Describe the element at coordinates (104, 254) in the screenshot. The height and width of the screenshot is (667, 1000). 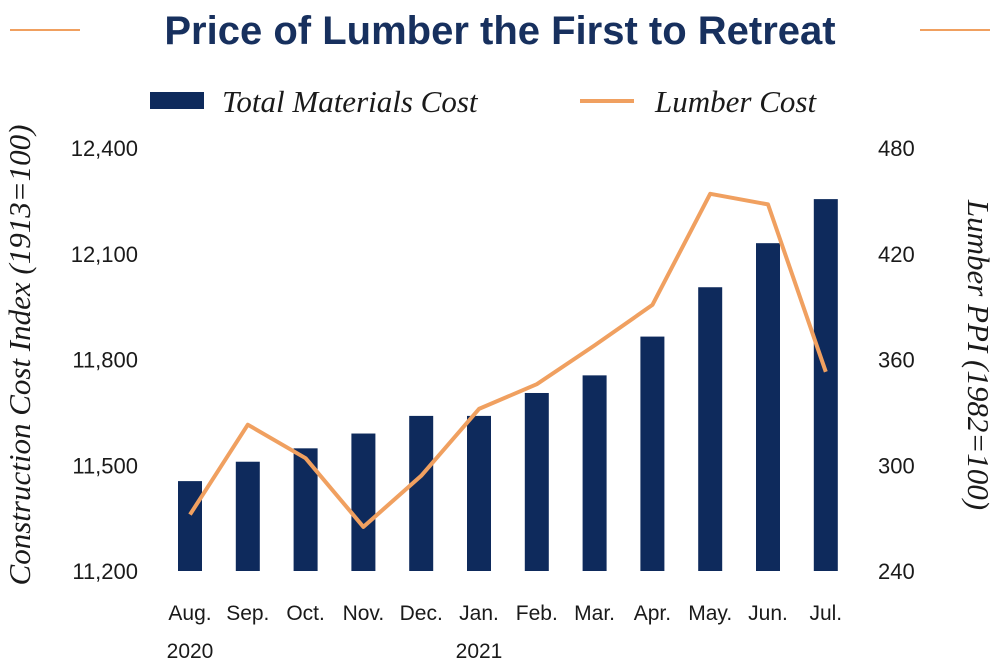
I see `y-left-tick-label: 12,100` at that location.